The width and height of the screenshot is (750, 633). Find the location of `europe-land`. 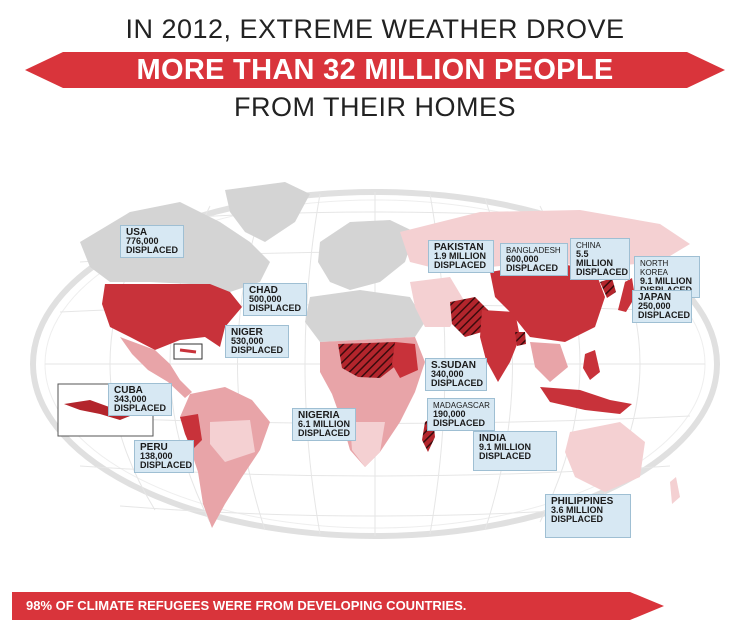

europe-land is located at coordinates (366, 255).